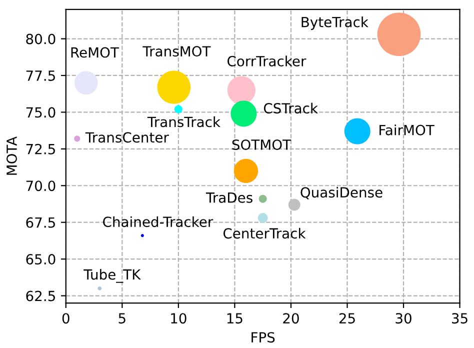  I want to click on y-tick-label: 75.0, so click(41, 112).